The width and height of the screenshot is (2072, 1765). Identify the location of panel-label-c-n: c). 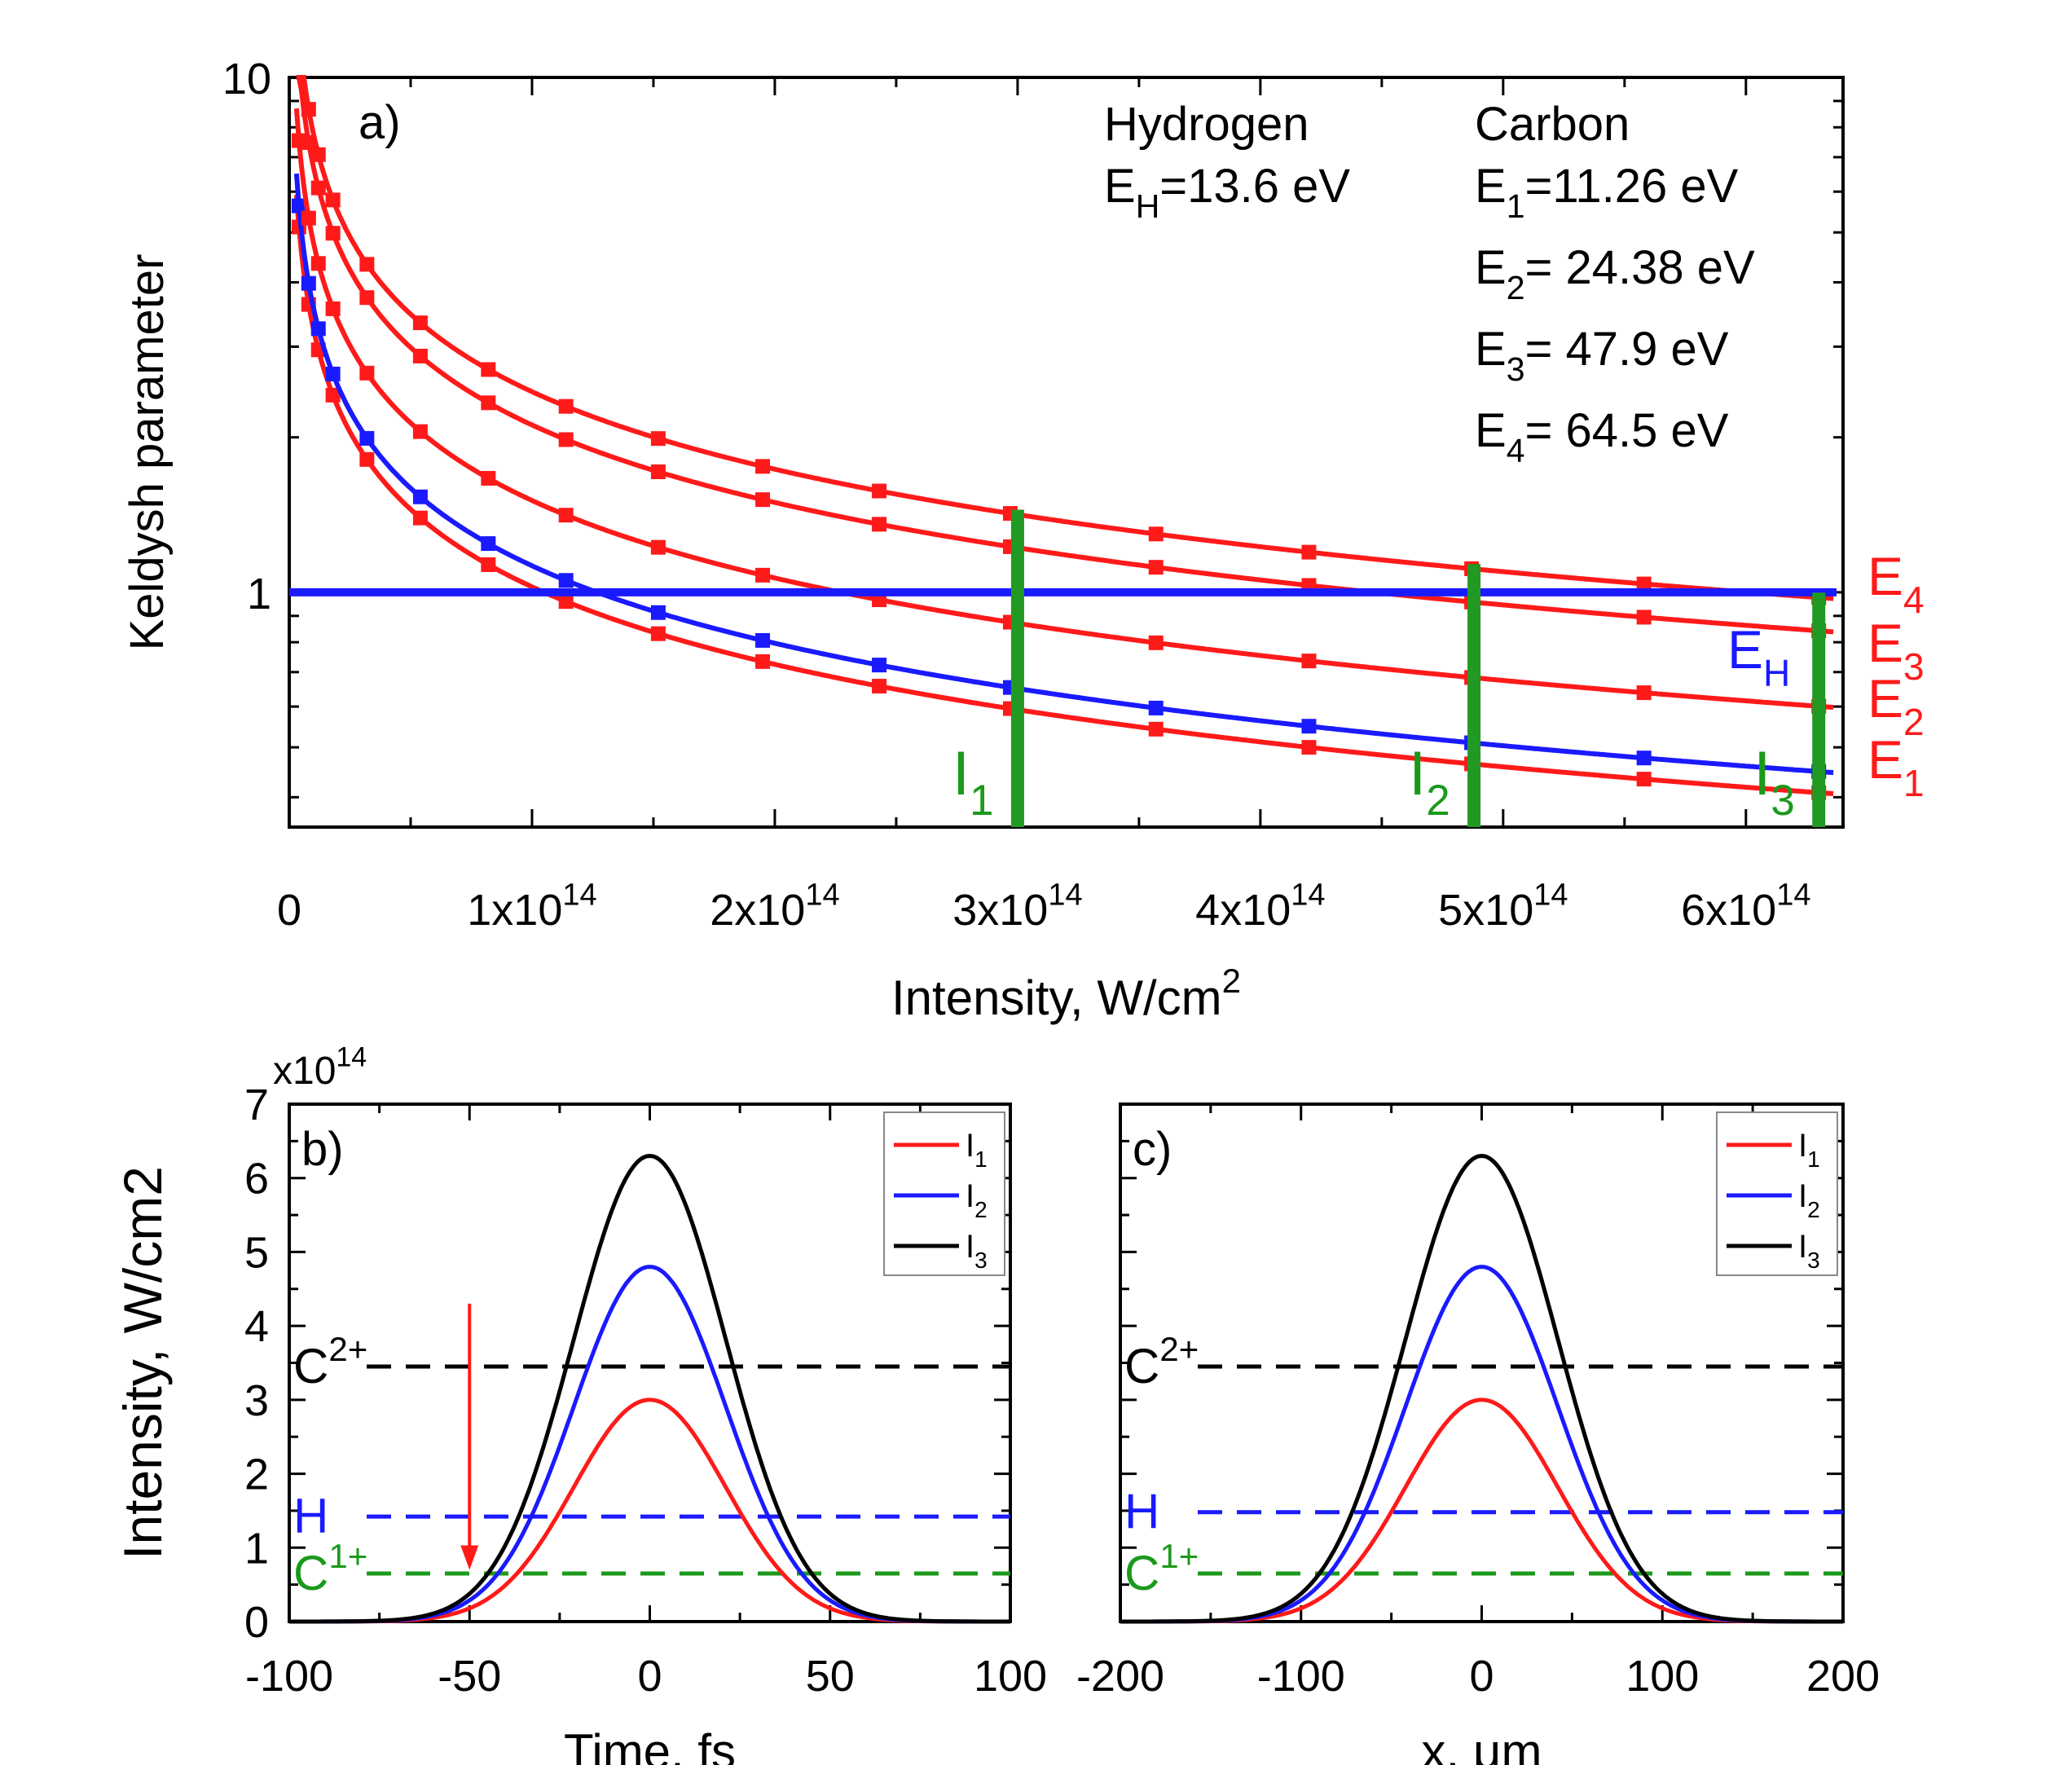
(1152, 1149).